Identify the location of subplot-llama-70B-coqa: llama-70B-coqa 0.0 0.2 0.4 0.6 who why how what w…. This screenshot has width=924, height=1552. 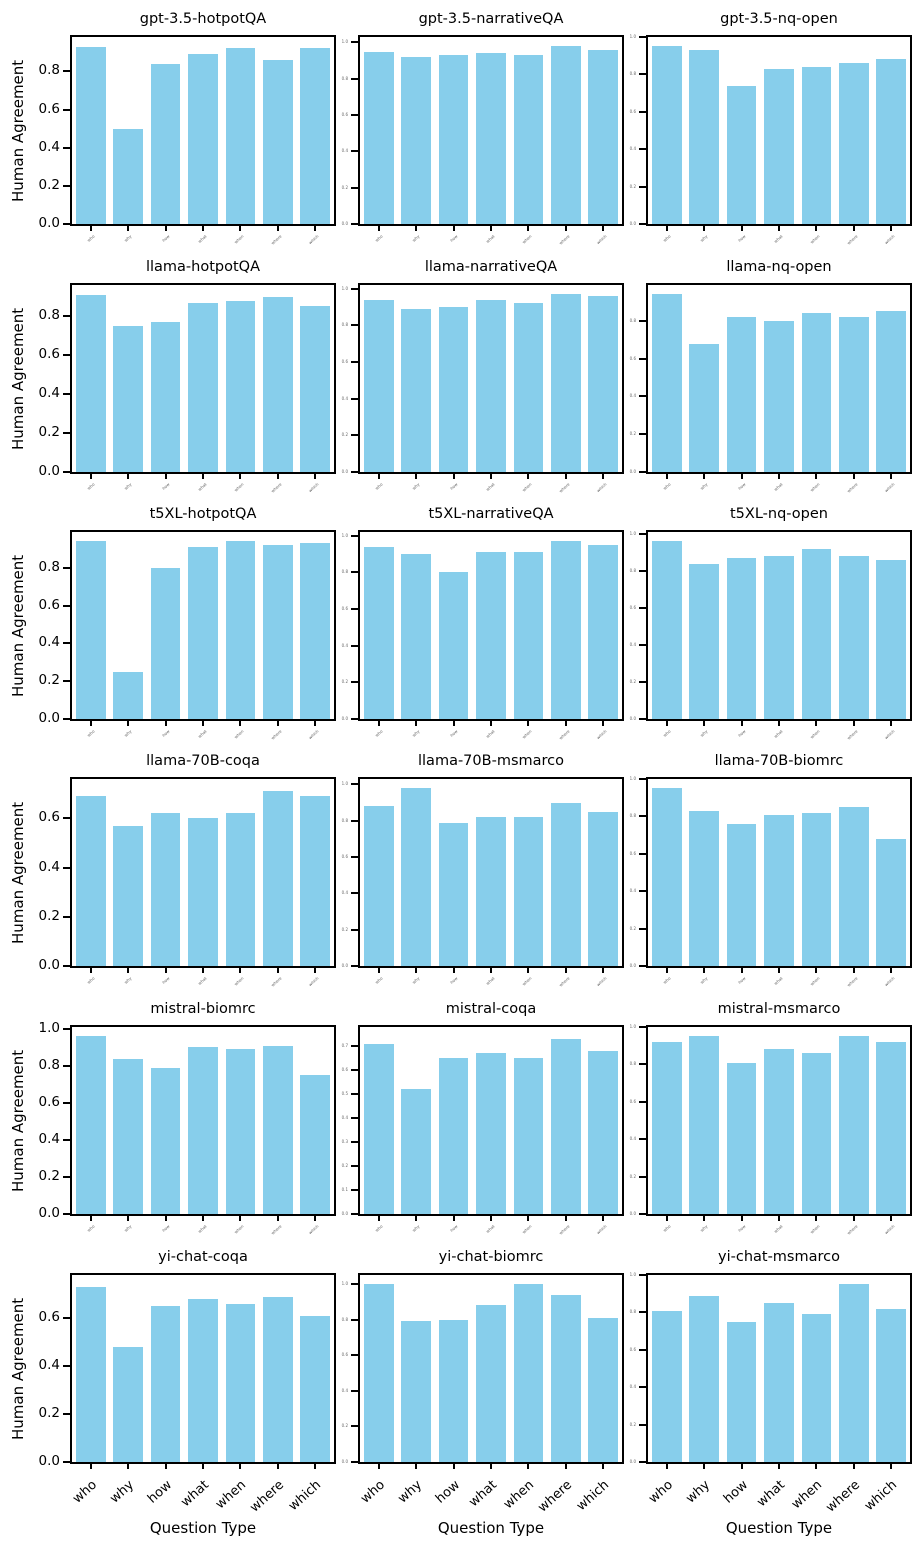
(172, 870).